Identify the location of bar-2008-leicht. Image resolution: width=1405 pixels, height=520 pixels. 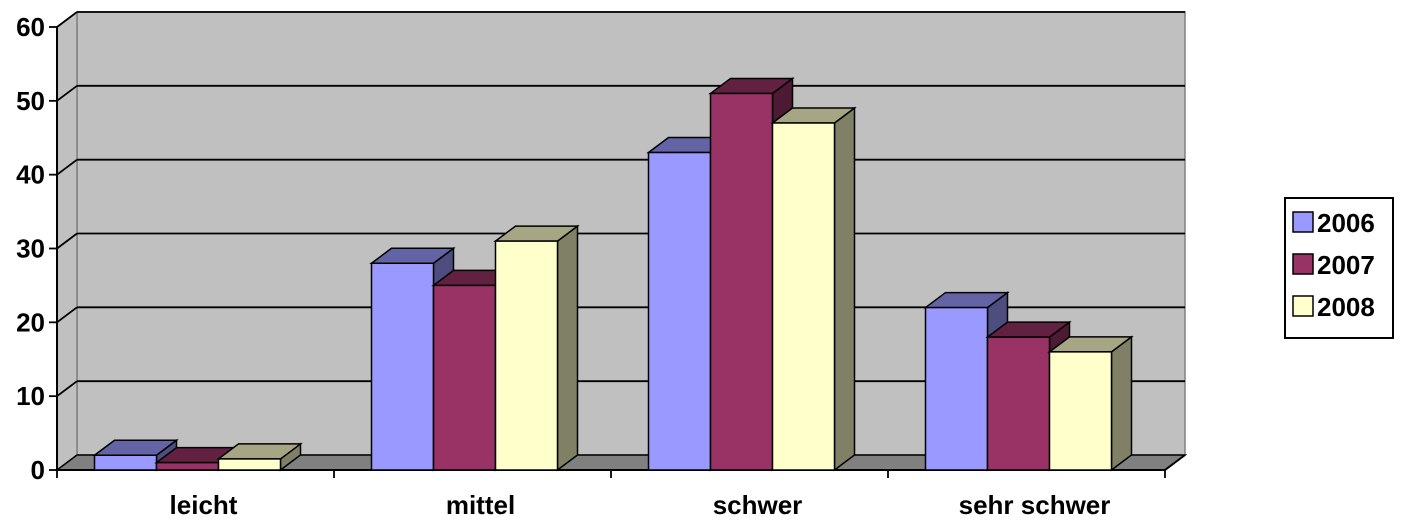
(259, 457).